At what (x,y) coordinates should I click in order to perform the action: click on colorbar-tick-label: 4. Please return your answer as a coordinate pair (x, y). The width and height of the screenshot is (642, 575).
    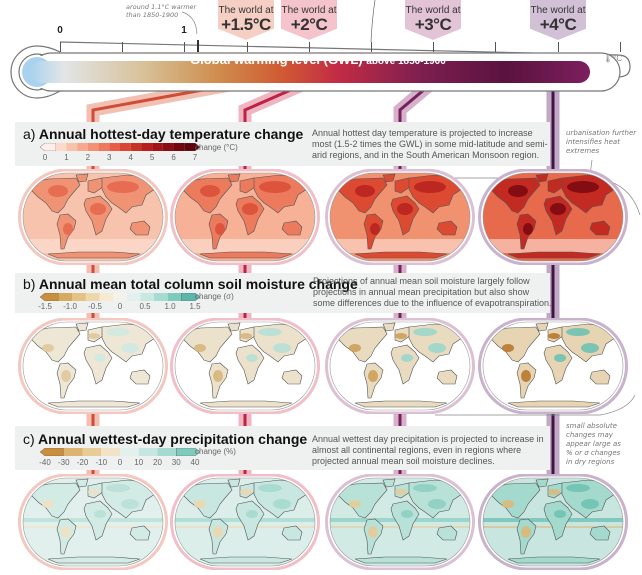
    Looking at the image, I should click on (130, 157).